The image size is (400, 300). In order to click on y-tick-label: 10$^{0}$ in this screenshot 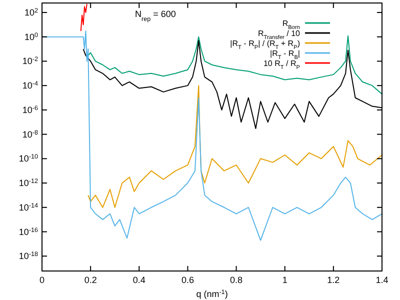, I will do `click(31, 36)`.